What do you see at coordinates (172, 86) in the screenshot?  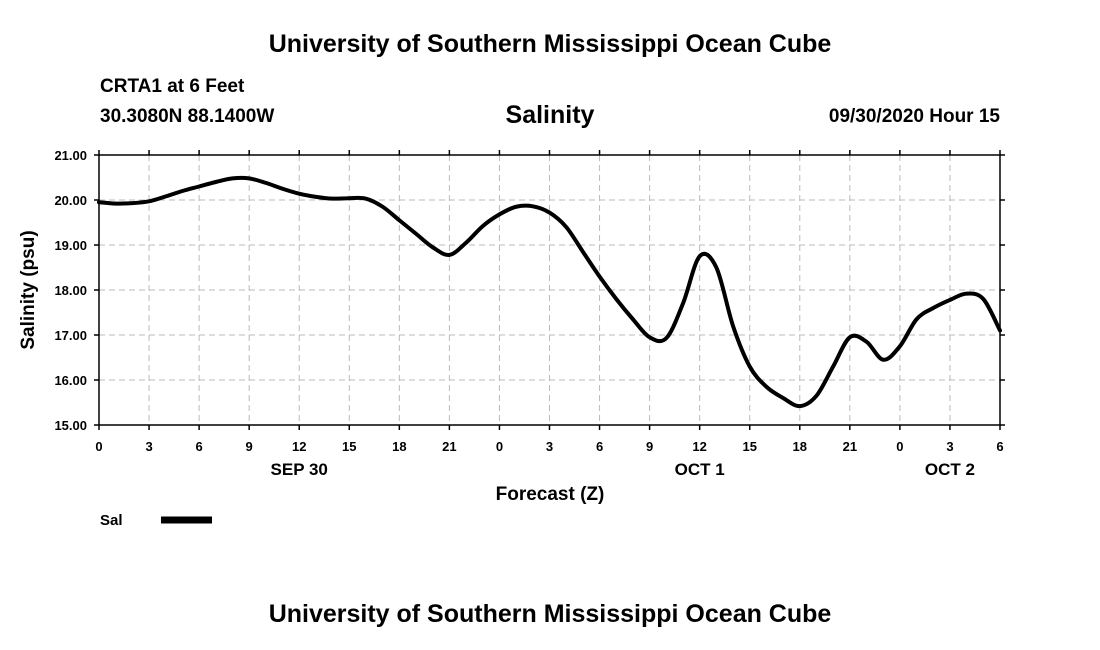 I see `station-label: CRTA1 at 6 Feet` at bounding box center [172, 86].